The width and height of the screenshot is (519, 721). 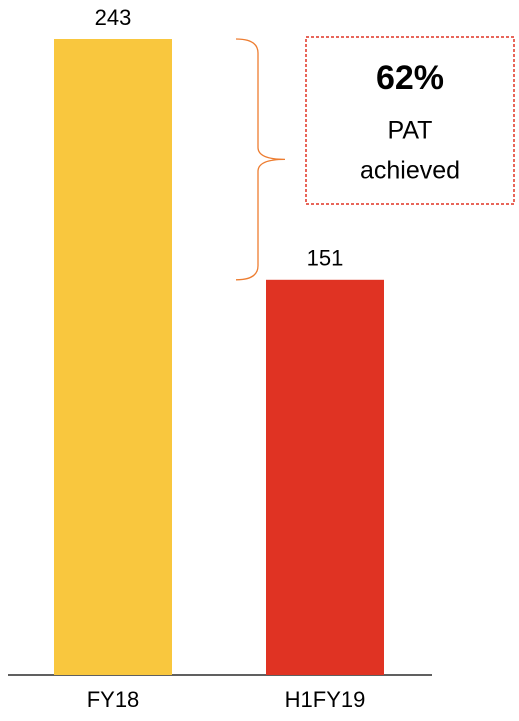 I want to click on annotation-box, so click(x=410, y=120).